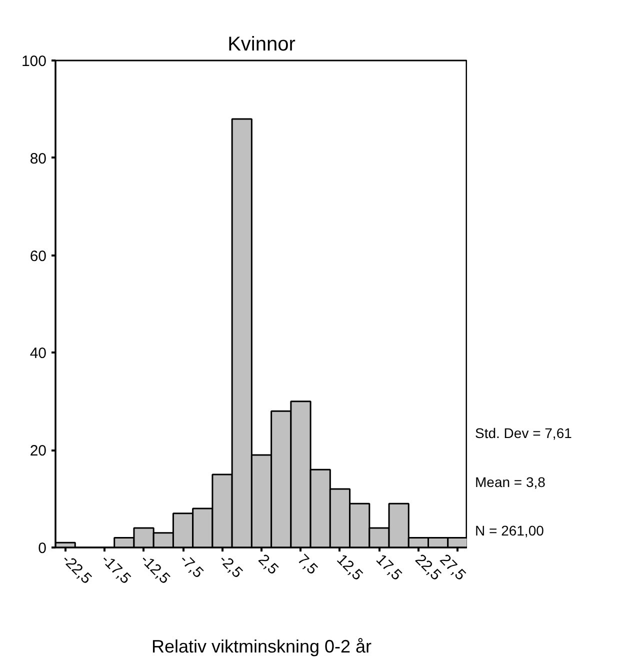 This screenshot has width=617, height=659. I want to click on text: N = 261,00, so click(509, 530).